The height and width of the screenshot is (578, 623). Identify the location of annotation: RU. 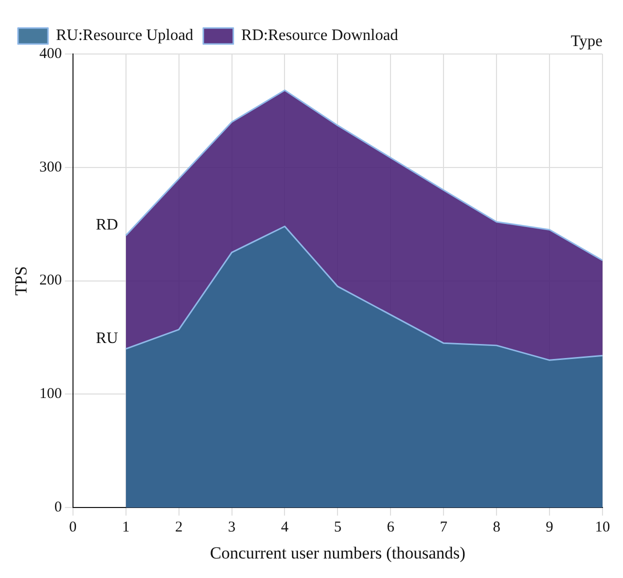
(107, 339).